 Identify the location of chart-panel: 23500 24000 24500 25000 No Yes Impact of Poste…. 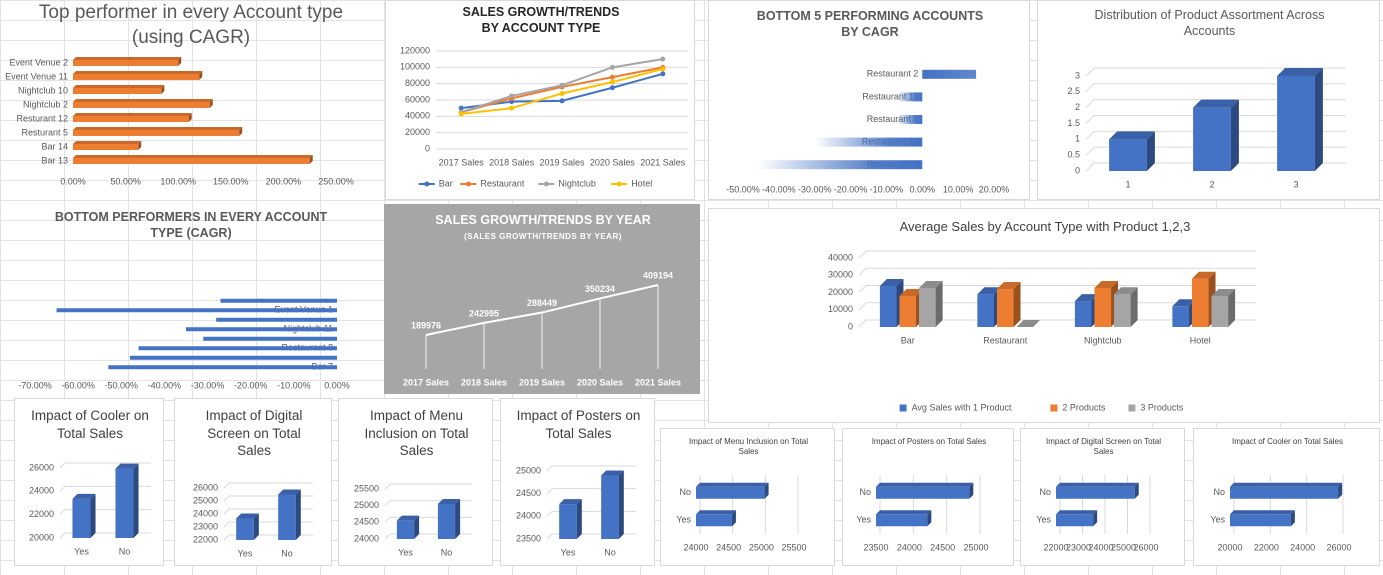
(928, 497).